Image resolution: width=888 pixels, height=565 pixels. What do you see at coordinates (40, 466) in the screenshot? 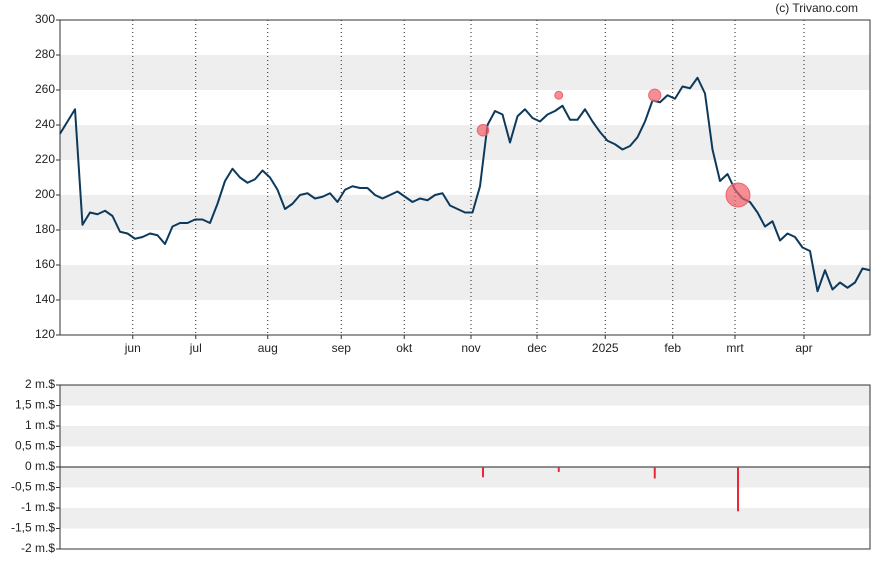
I see `y-tick-label: 0 m.$` at bounding box center [40, 466].